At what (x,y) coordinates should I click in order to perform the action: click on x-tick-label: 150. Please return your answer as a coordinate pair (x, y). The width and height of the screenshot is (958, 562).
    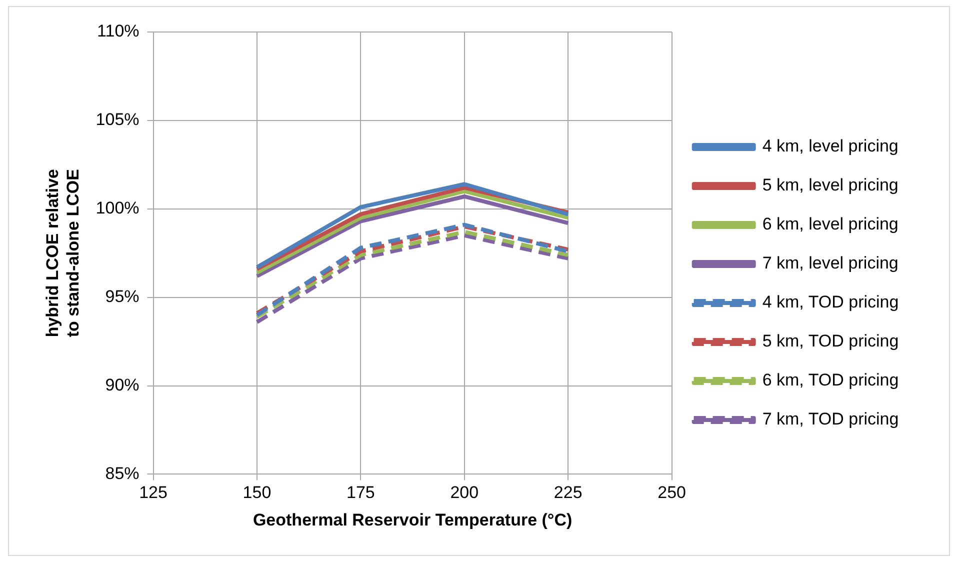
    Looking at the image, I should click on (257, 492).